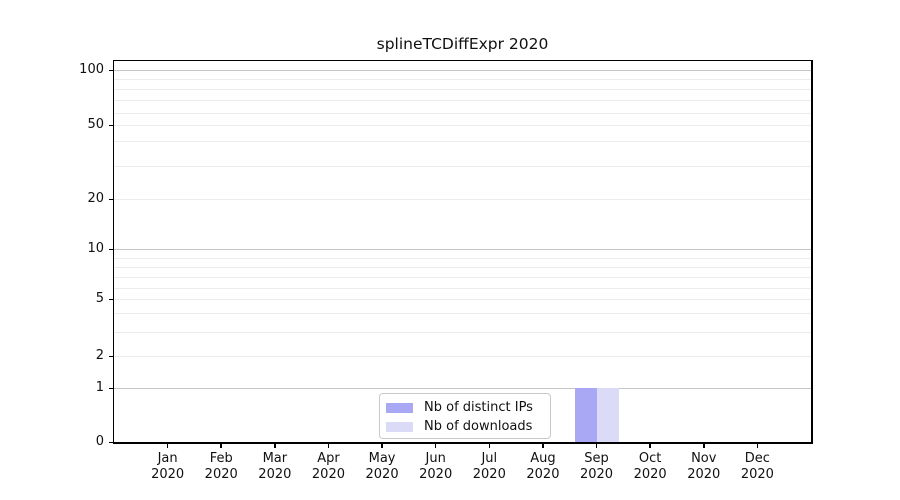 The width and height of the screenshot is (900, 500). Describe the element at coordinates (704, 466) in the screenshot. I see `x-tick-label: Nov 2020` at that location.